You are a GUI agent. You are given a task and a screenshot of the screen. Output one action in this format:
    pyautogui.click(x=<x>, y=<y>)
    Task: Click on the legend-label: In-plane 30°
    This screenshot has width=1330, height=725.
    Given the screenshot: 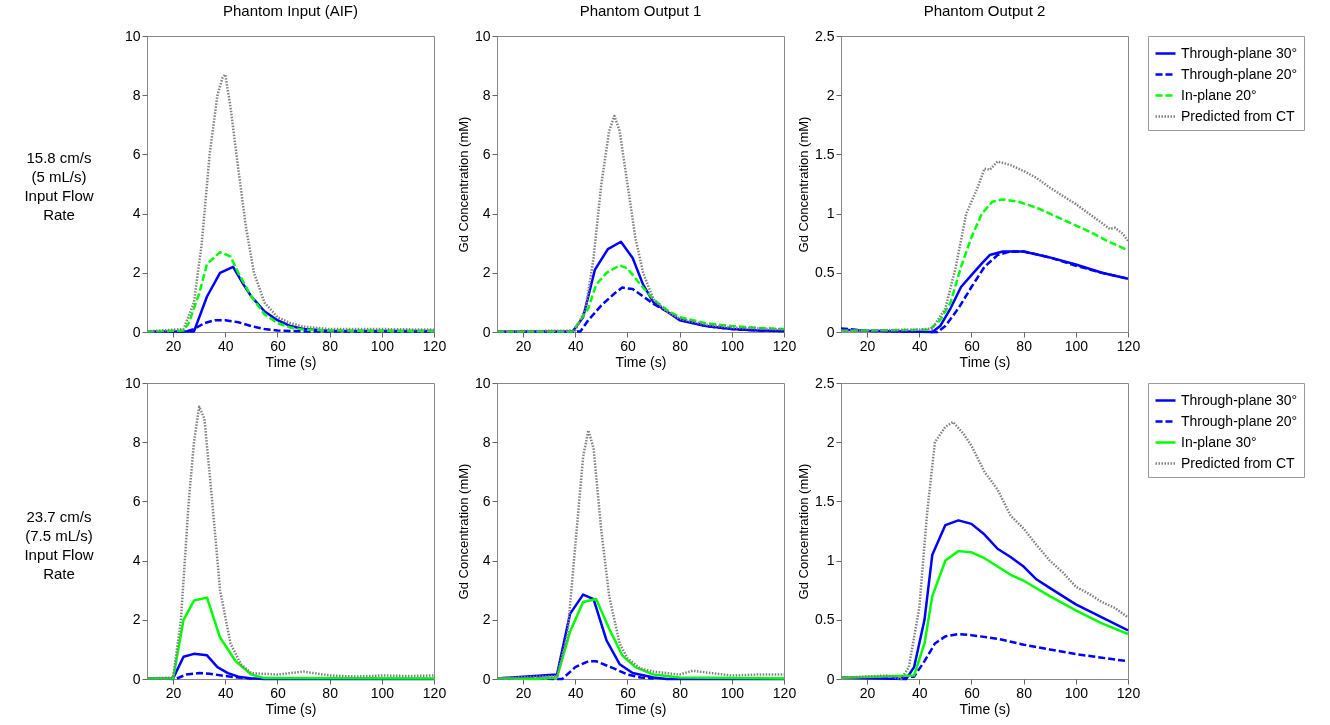 What is the action you would take?
    pyautogui.click(x=1219, y=441)
    